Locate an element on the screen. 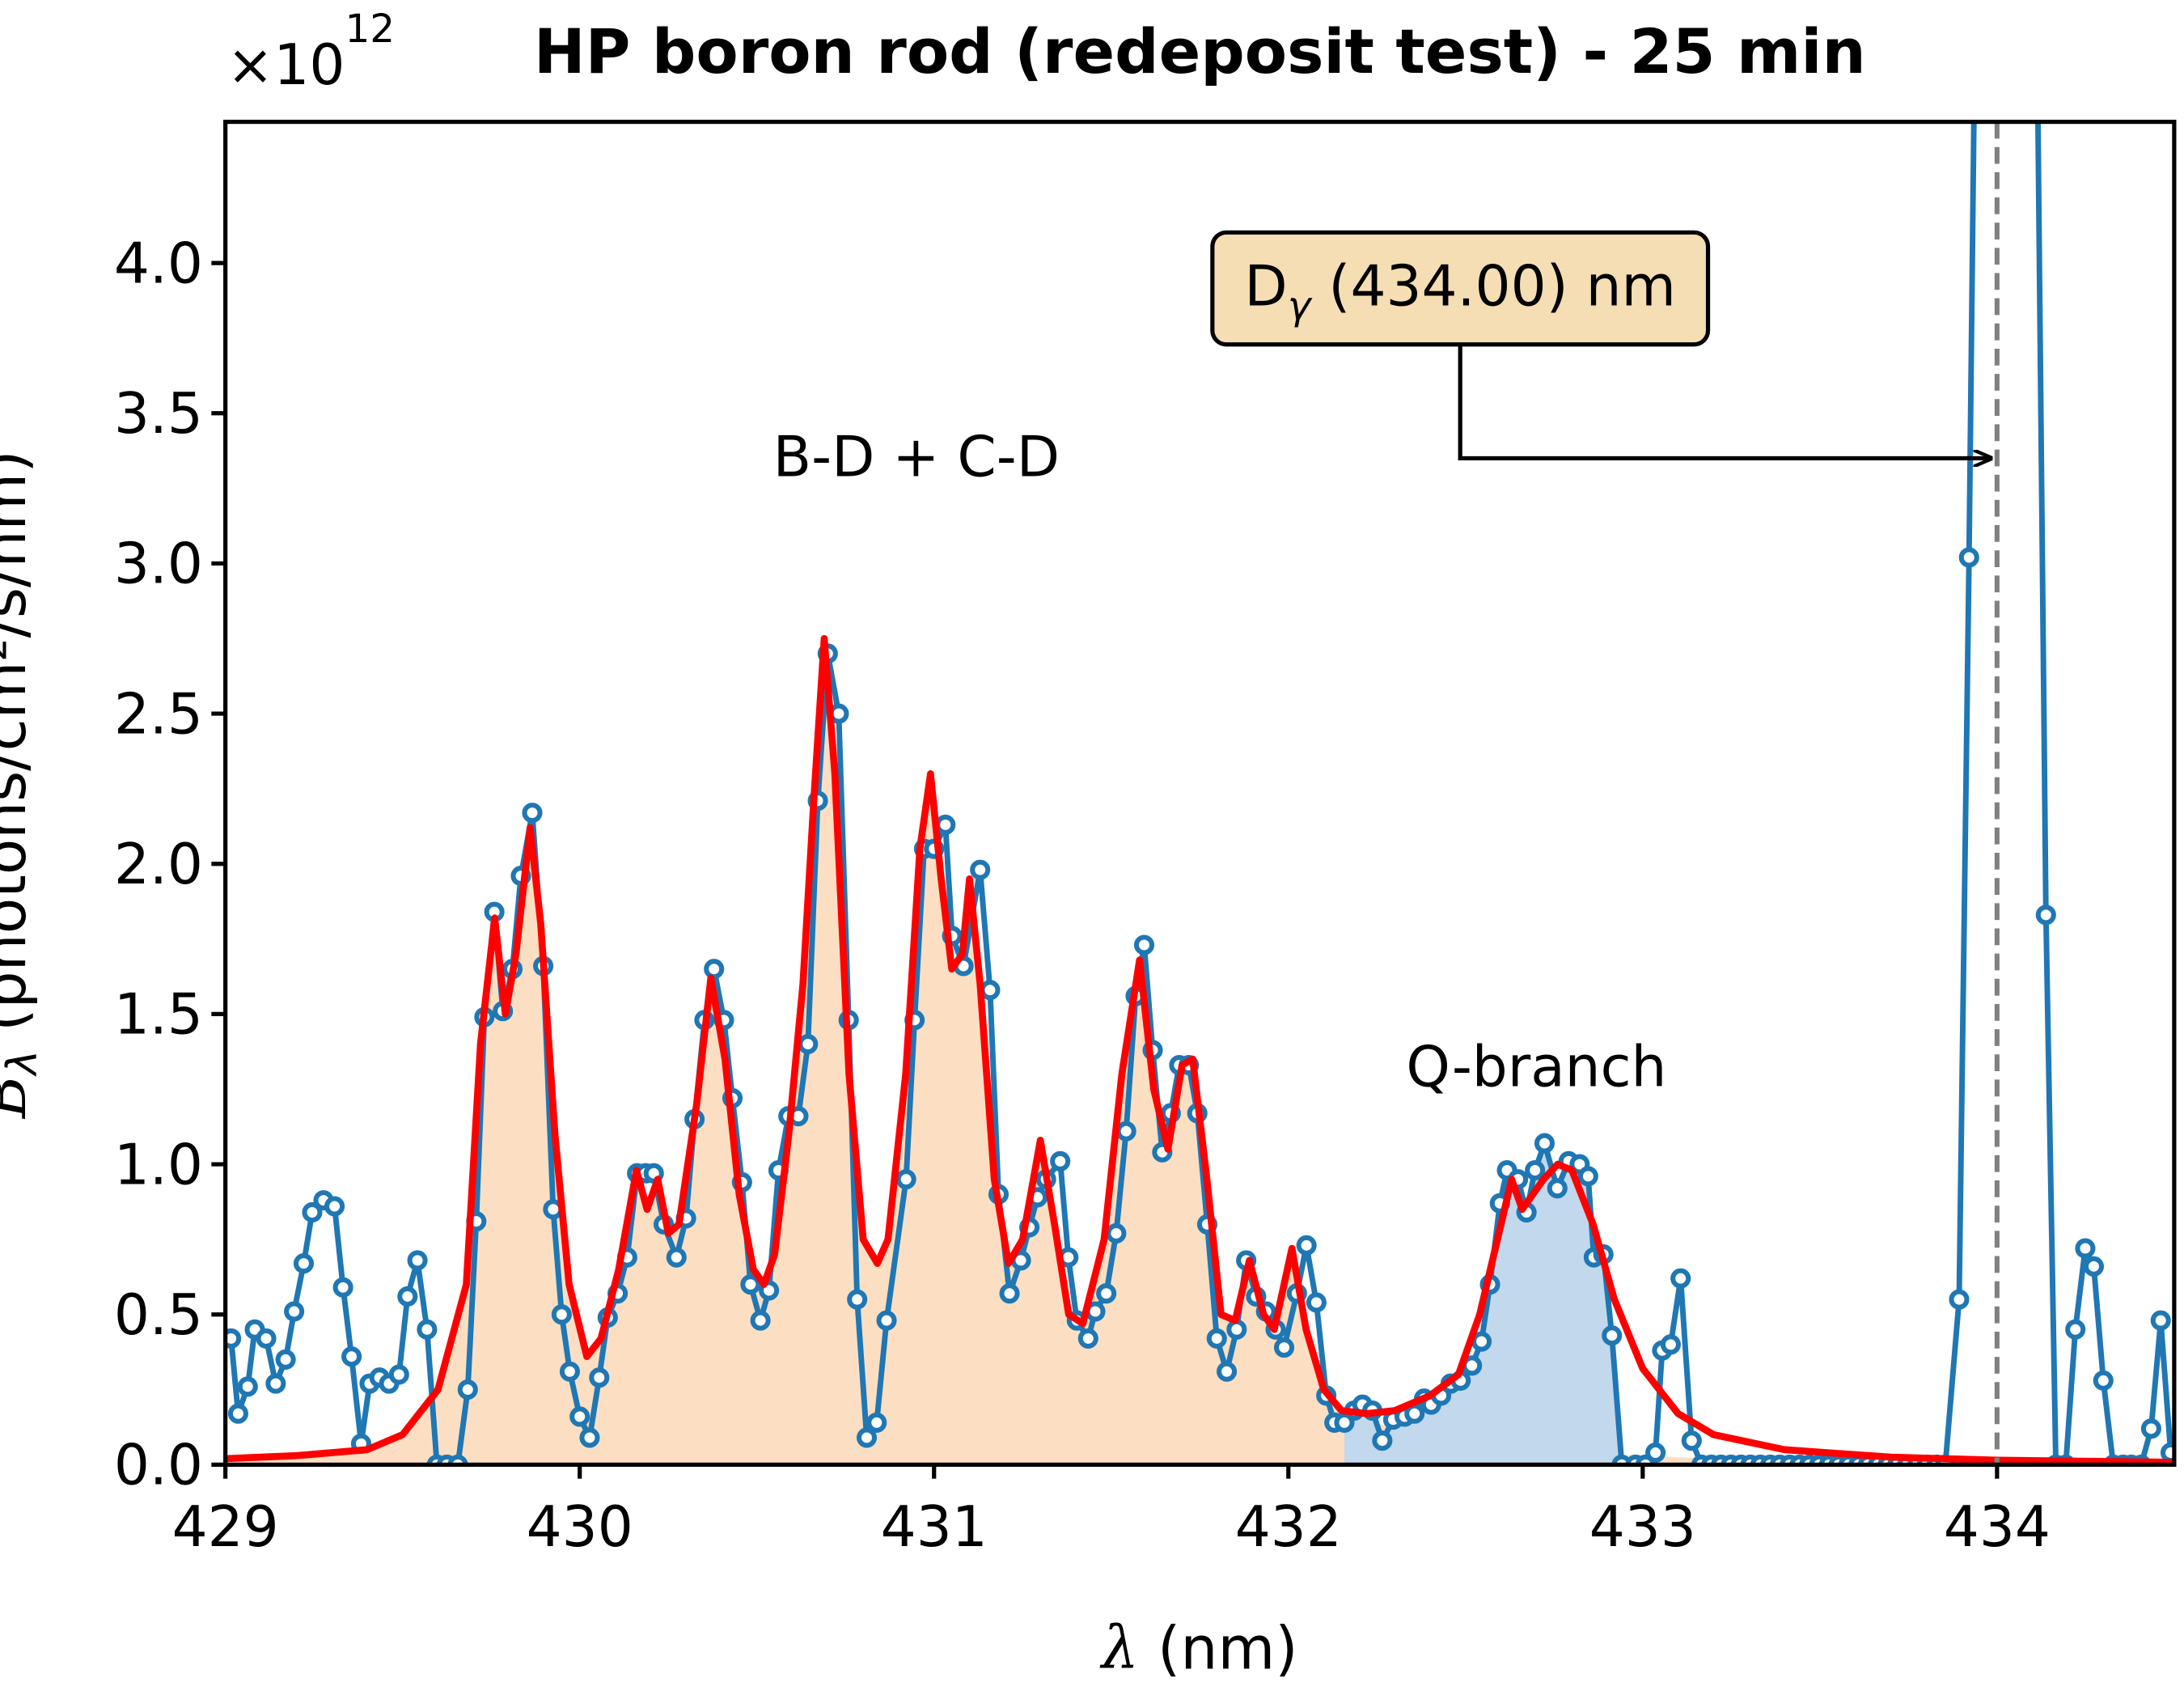 The height and width of the screenshot is (1699, 2184). y-subscript: λ is located at coordinates (23, 1064).